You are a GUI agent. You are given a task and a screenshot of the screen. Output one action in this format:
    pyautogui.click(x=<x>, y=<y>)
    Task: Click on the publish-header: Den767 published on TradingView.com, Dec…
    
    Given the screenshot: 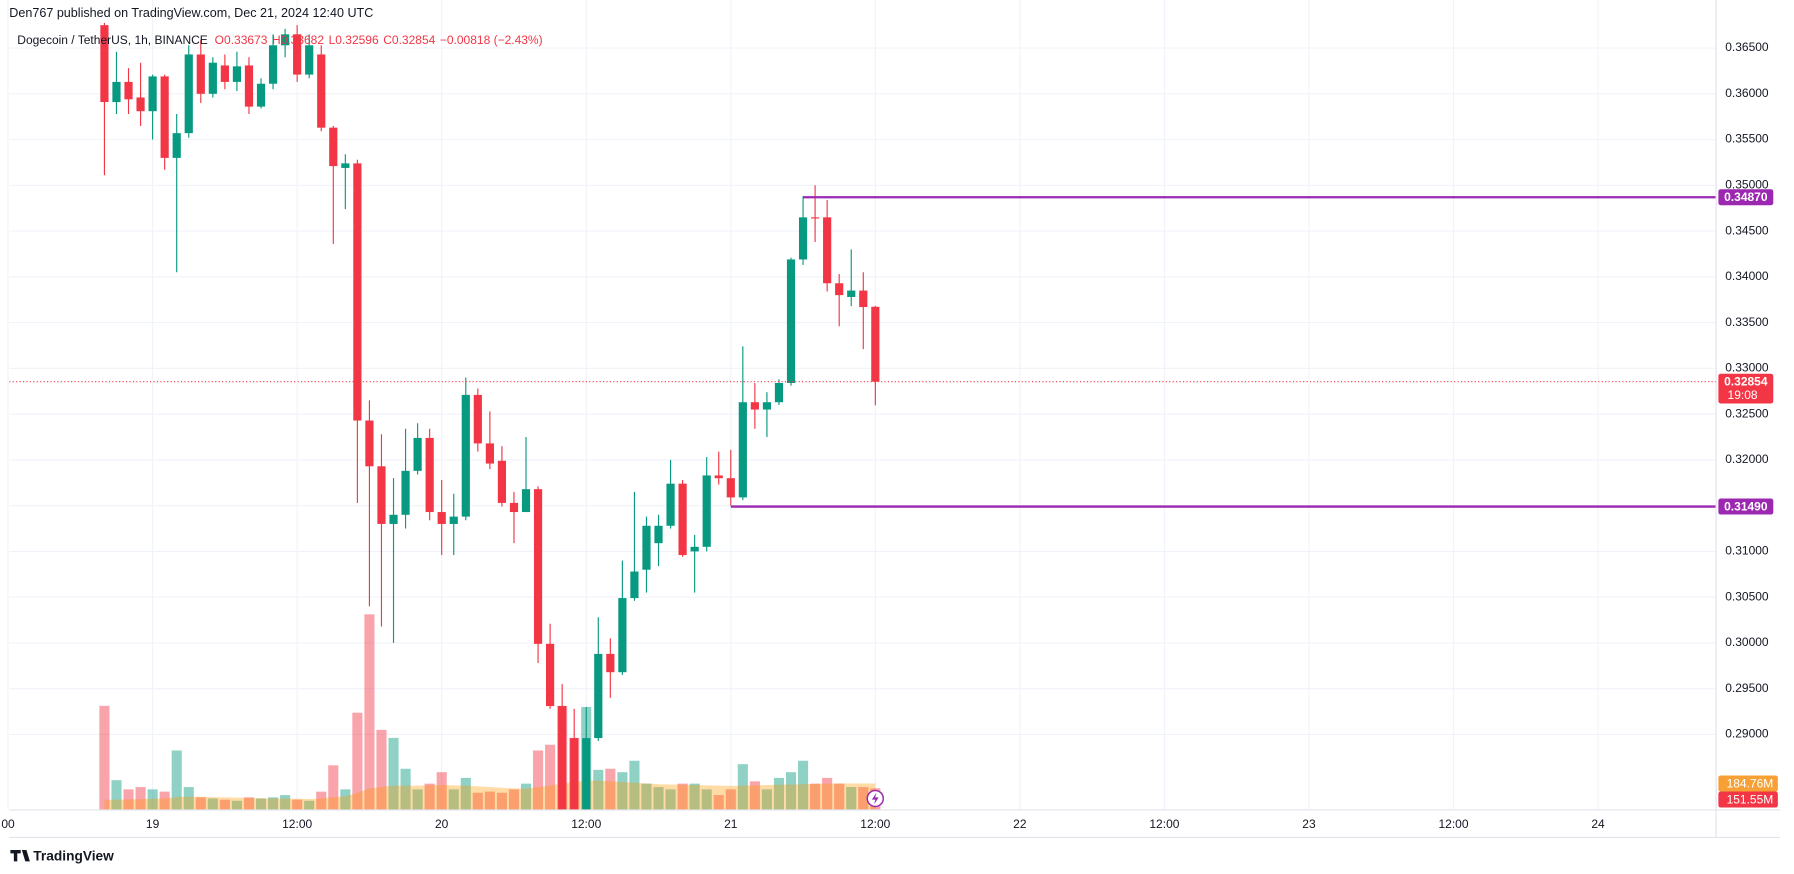 What is the action you would take?
    pyautogui.click(x=191, y=13)
    